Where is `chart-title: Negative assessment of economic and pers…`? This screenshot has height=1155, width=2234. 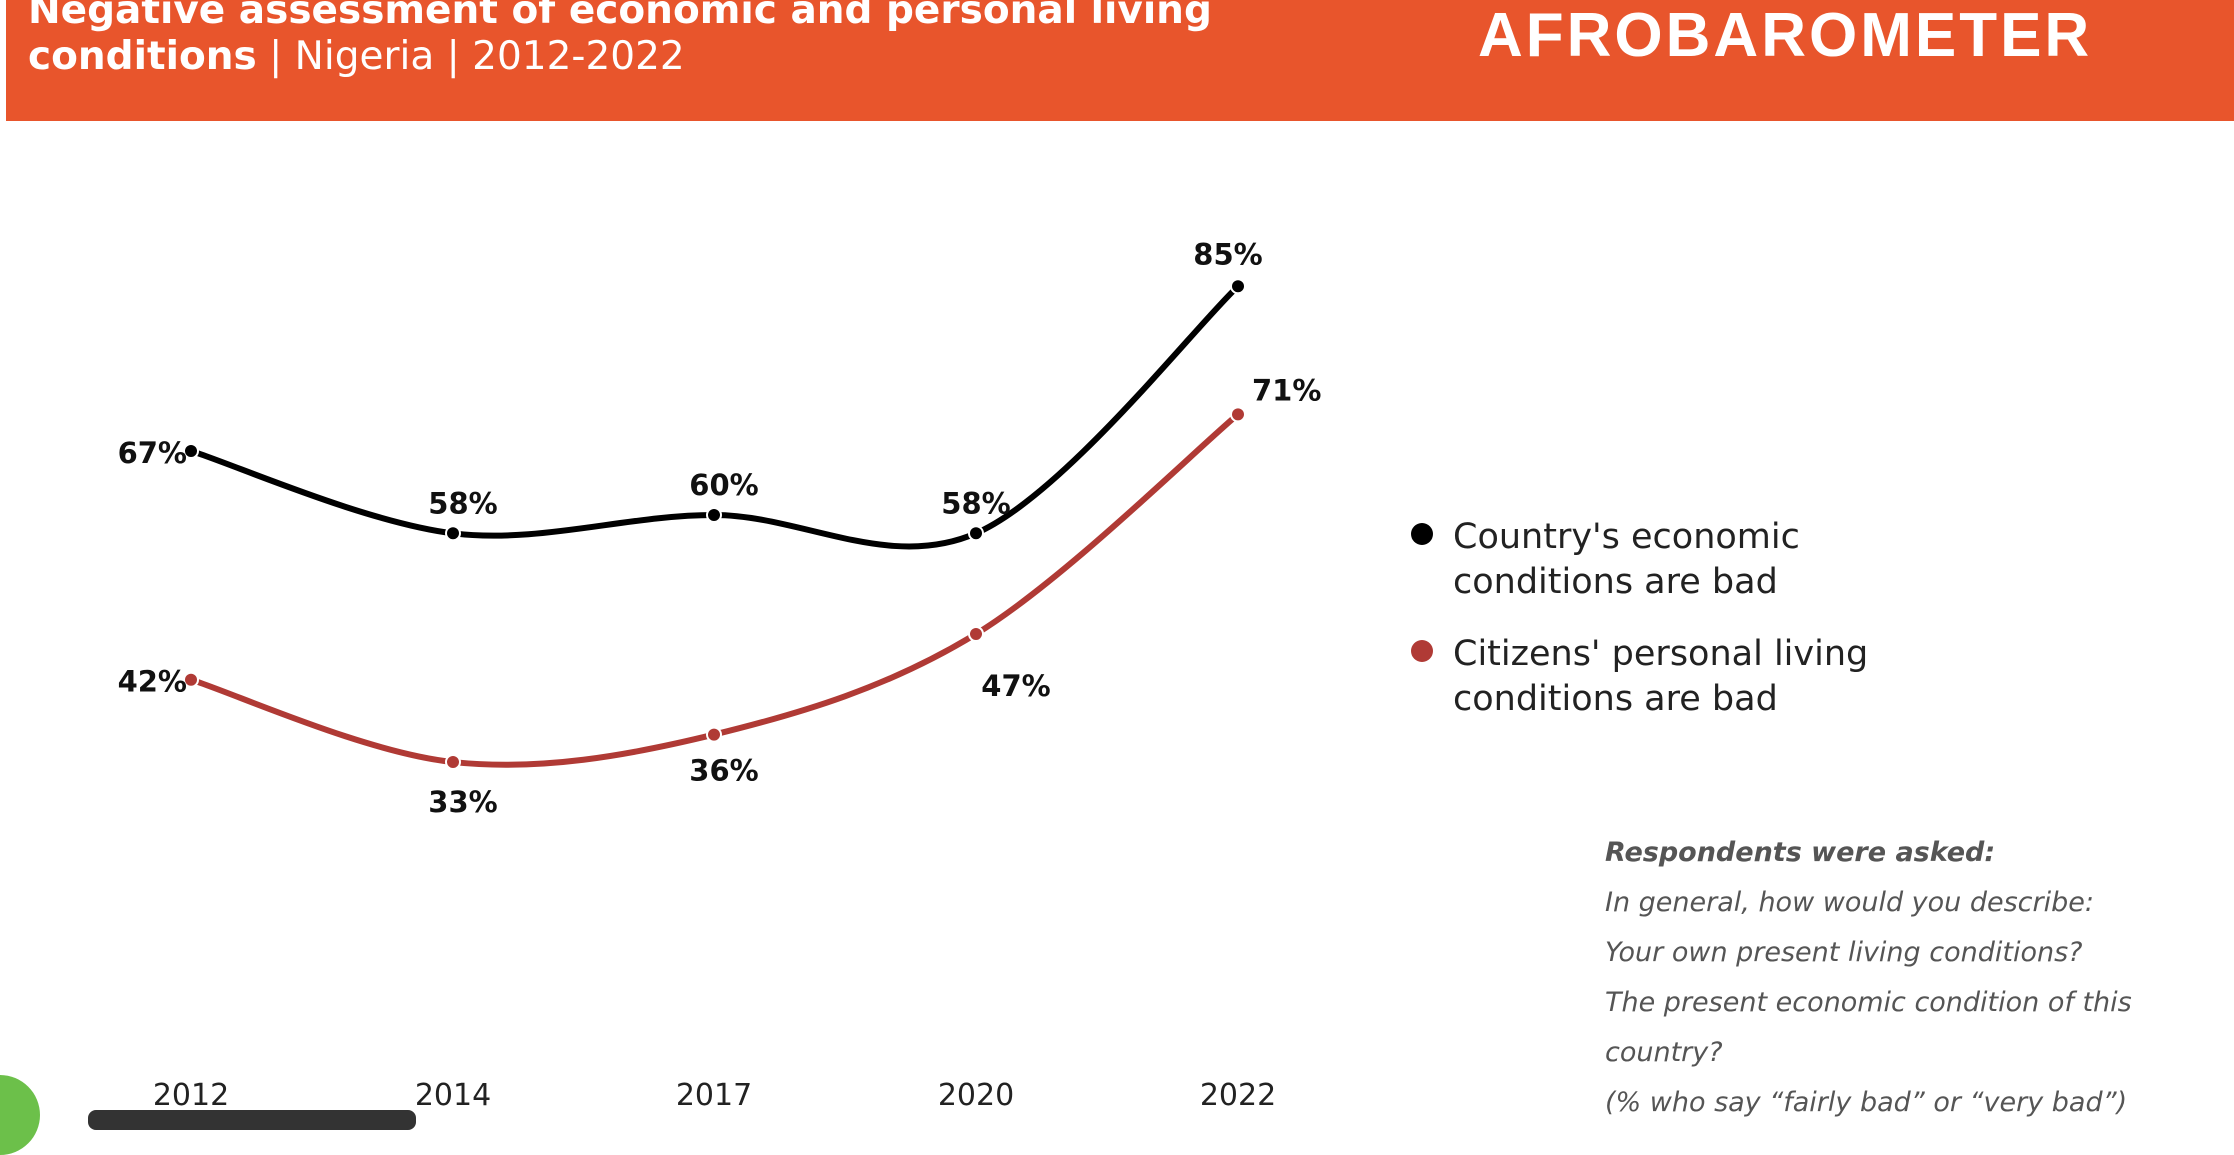
chart-title: Negative assessment of economic and pers… is located at coordinates (728, 40).